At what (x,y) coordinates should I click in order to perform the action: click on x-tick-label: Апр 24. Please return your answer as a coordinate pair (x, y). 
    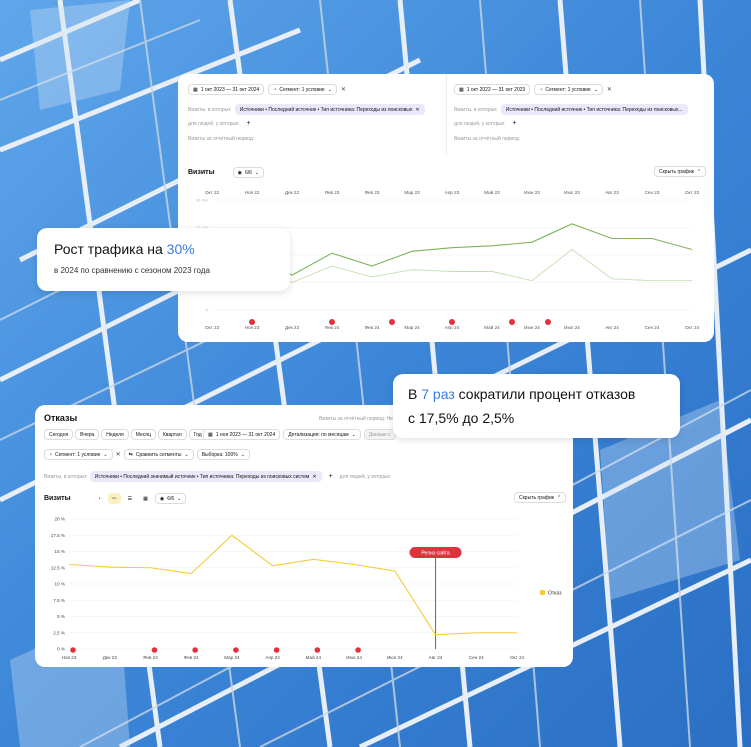
    Looking at the image, I should click on (272, 657).